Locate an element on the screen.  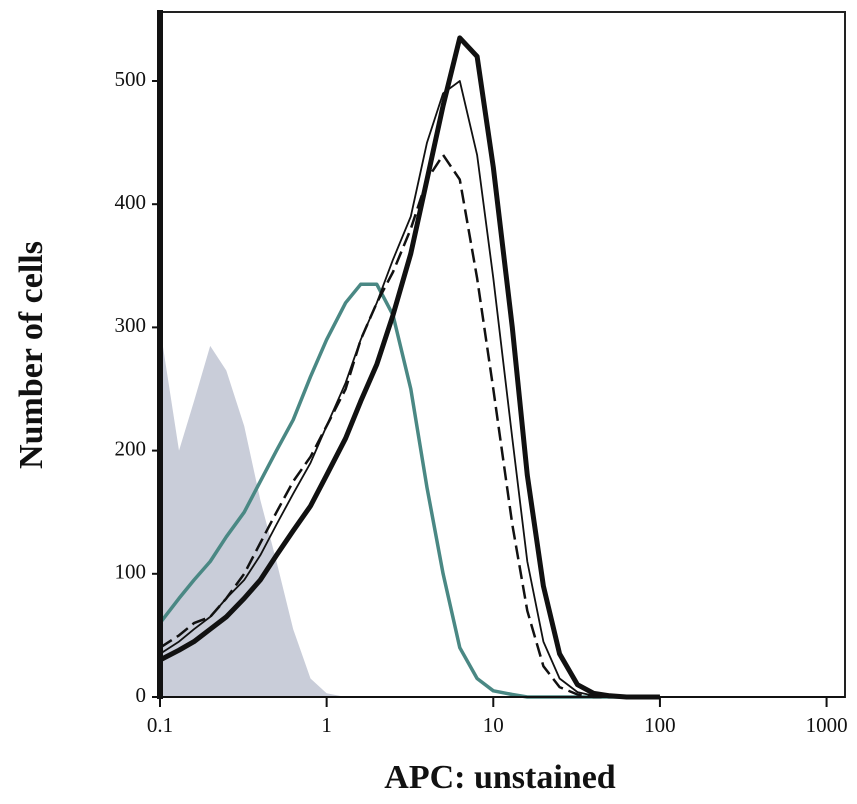
x-tick-label: 0.1 is located at coordinates (160, 725).